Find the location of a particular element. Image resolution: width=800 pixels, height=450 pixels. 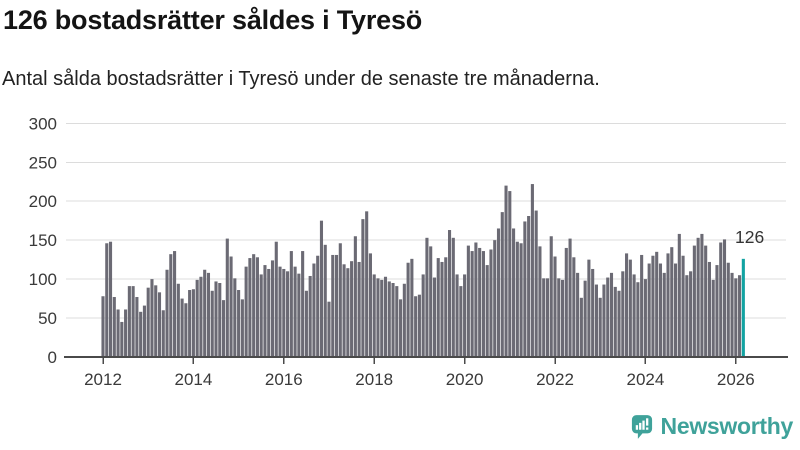

newsworthy-logo-link: Newsworthy is located at coordinates (712, 426).